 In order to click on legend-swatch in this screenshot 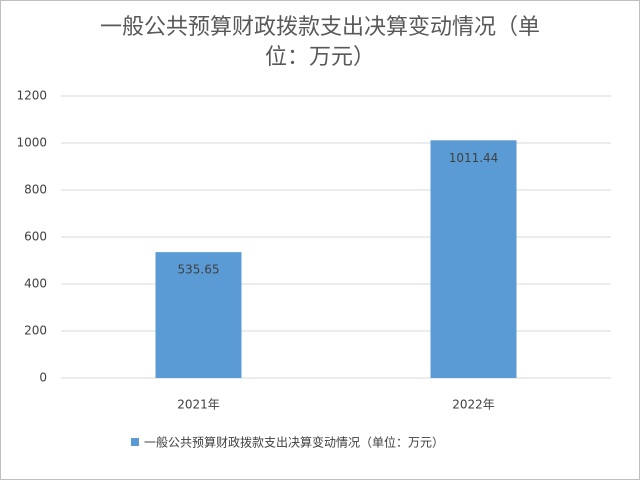, I will do `click(135, 442)`.